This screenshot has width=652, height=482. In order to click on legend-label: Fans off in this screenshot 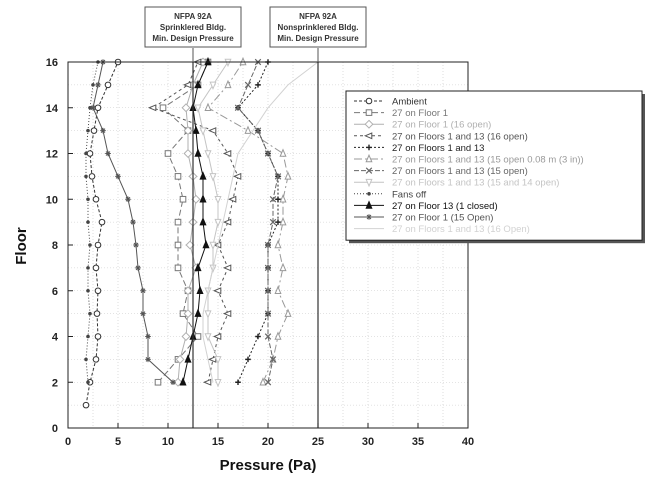, I will do `click(409, 194)`.